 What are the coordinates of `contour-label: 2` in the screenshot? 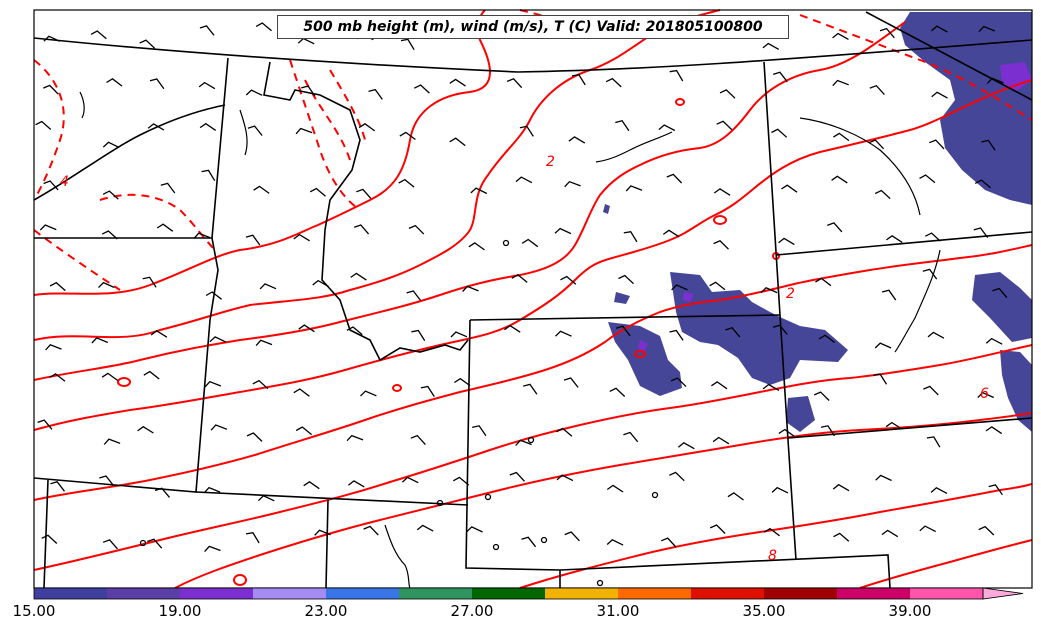 It's located at (550, 162).